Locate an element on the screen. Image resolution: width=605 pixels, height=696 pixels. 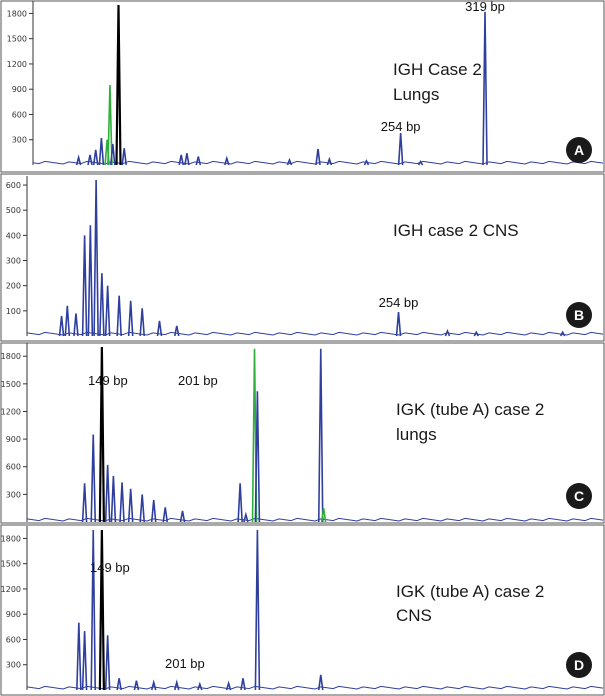
panel-c-peak-labels: 149 bp 201 bp is located at coordinates (153, 380).